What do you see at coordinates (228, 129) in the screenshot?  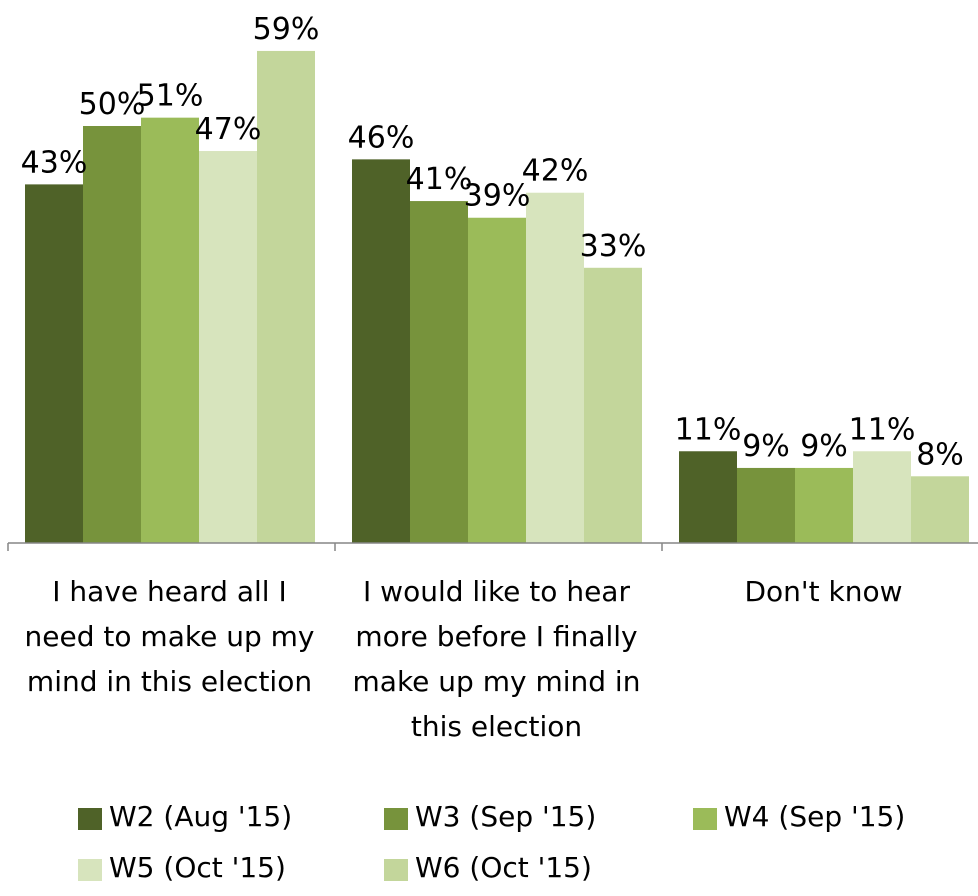 I see `data-label-1-4: 47%` at bounding box center [228, 129].